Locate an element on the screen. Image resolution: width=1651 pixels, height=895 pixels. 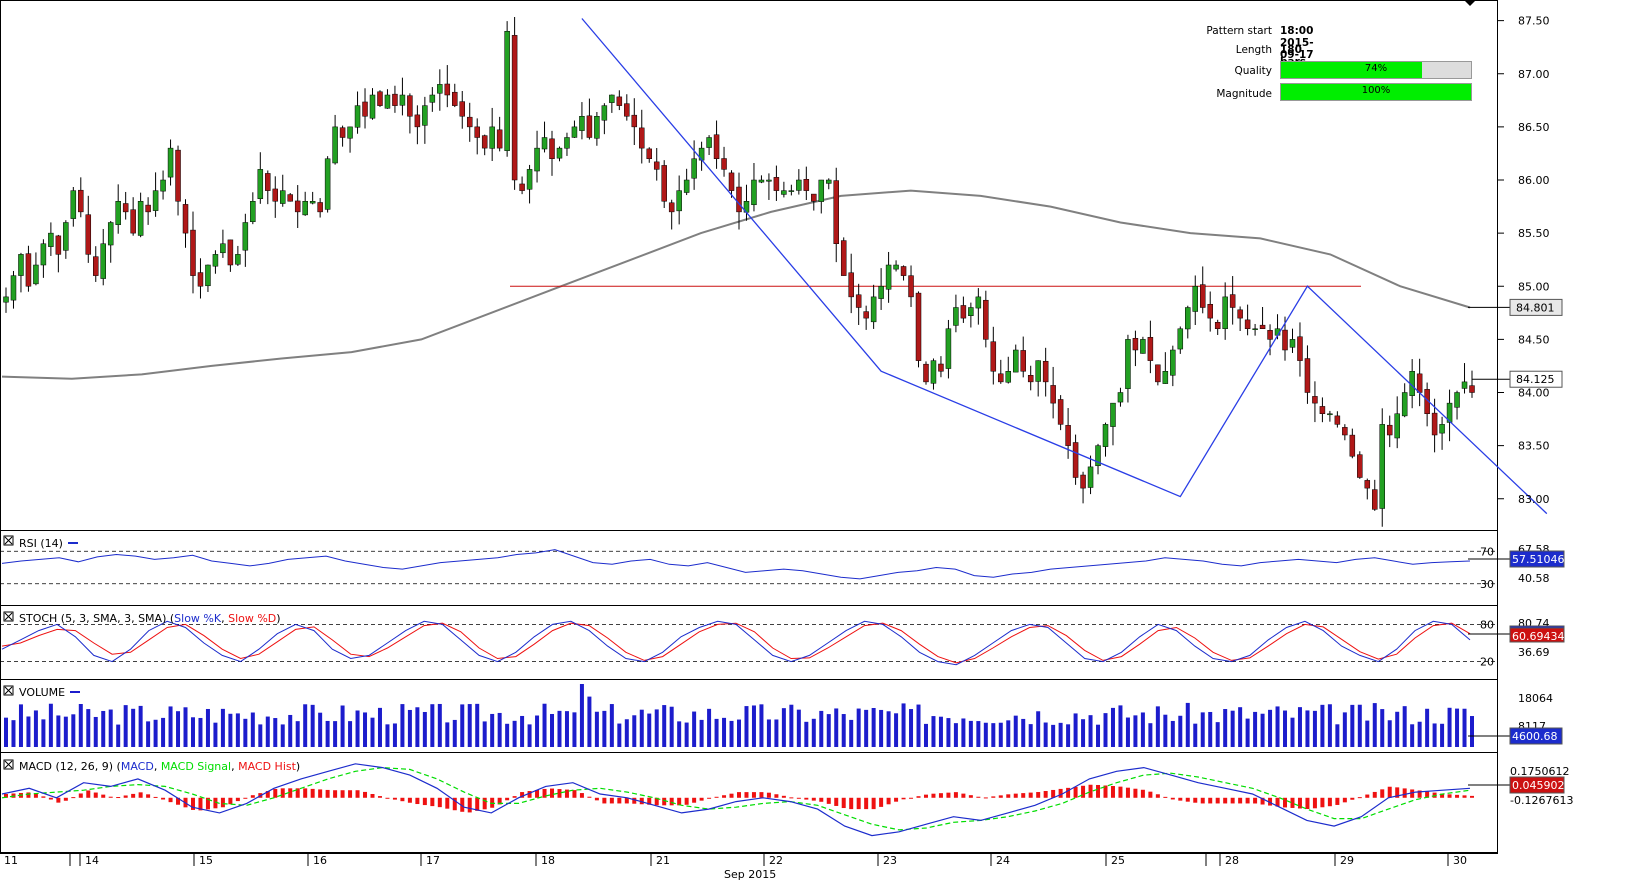
x-month-label: Sep 2015 is located at coordinates (750, 874).